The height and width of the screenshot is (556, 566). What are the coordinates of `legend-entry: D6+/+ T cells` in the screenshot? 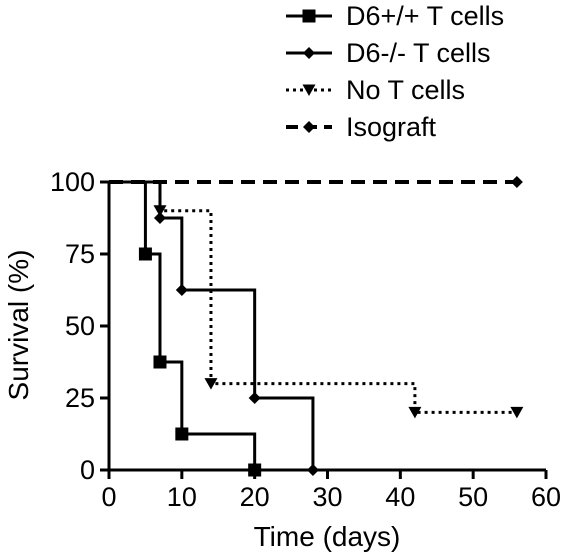 It's located at (395, 16).